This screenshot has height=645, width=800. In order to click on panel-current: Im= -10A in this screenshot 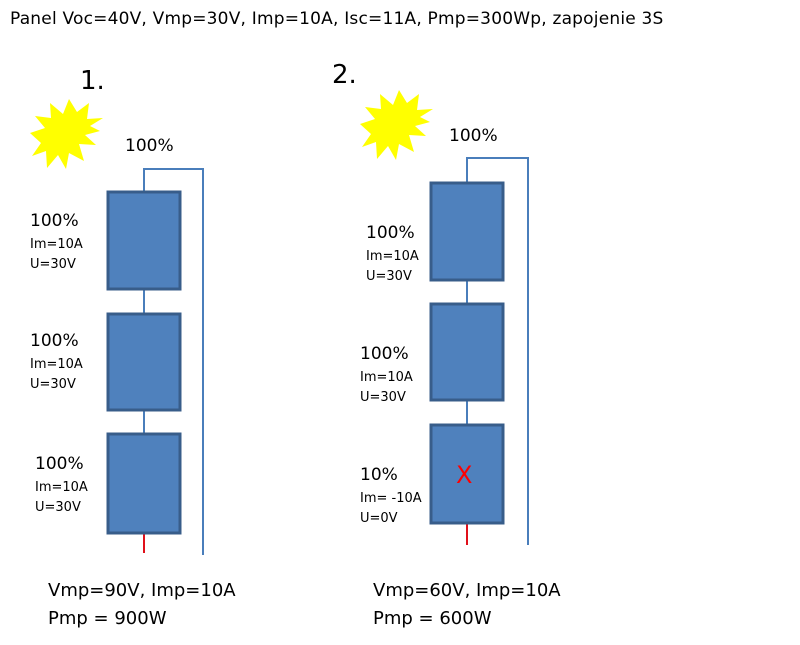, I will do `click(391, 498)`.